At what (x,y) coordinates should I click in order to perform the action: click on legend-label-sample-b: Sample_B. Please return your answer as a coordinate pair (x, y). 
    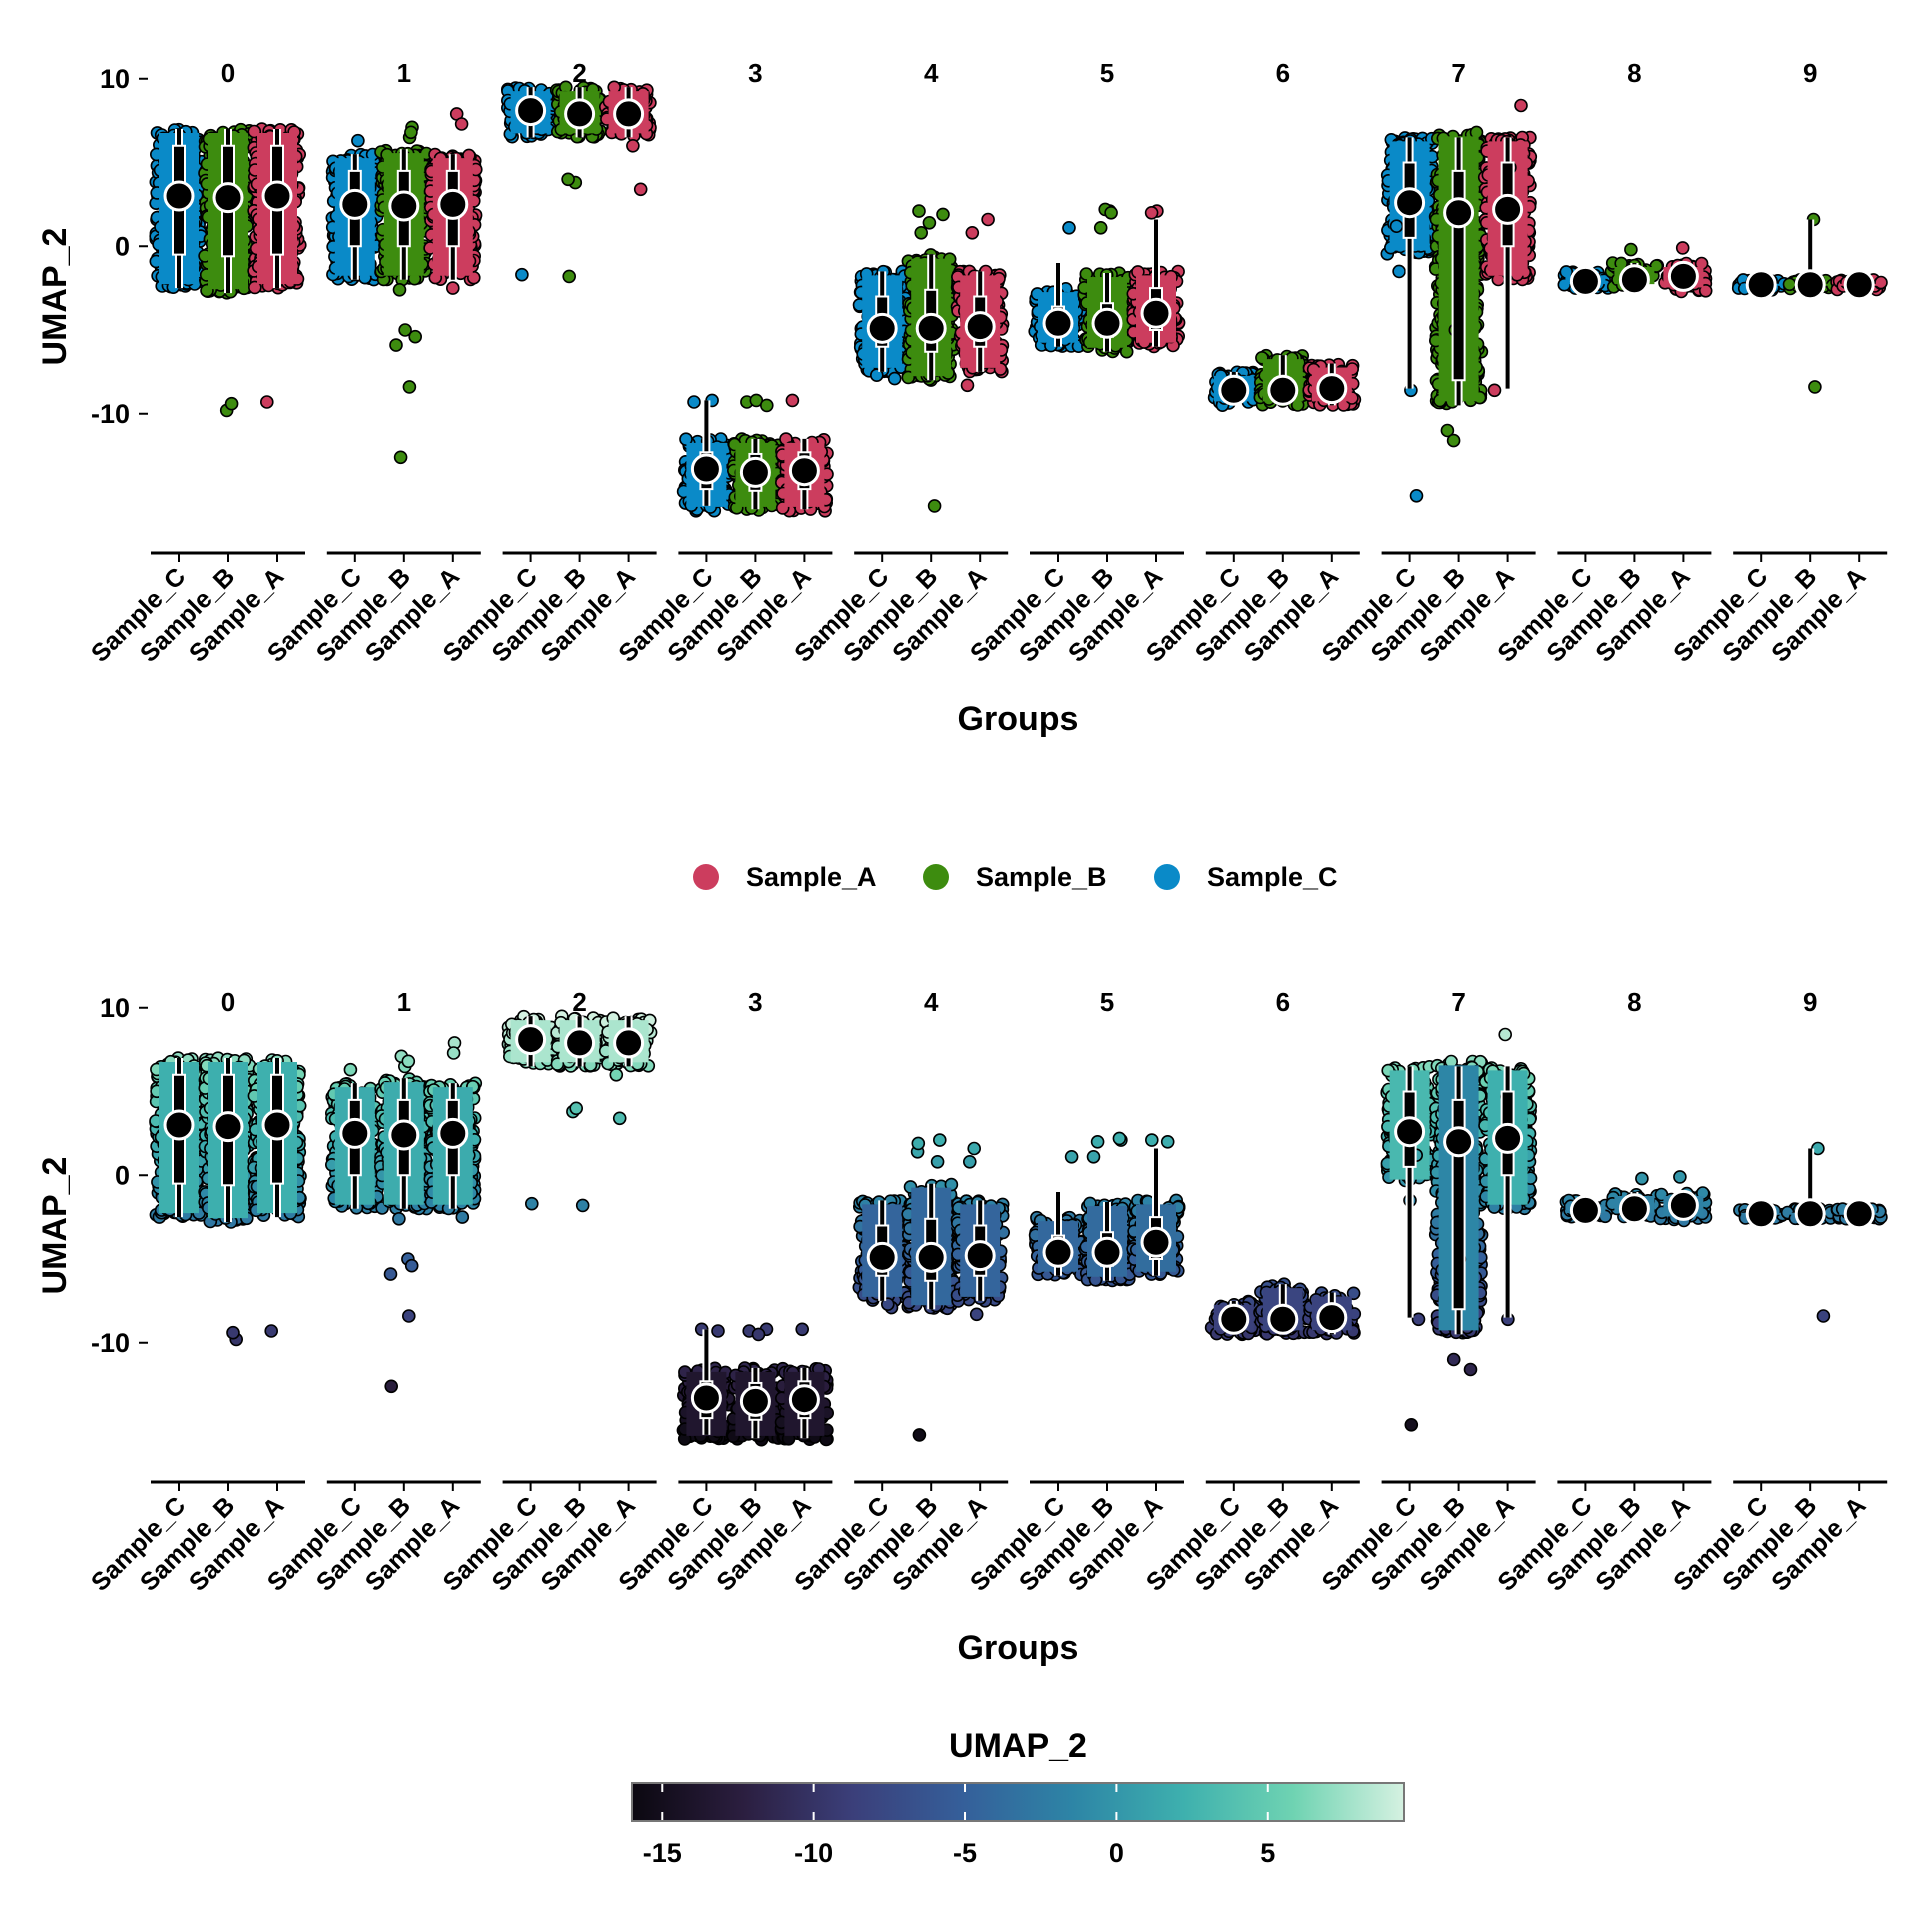
    Looking at the image, I should click on (1041, 877).